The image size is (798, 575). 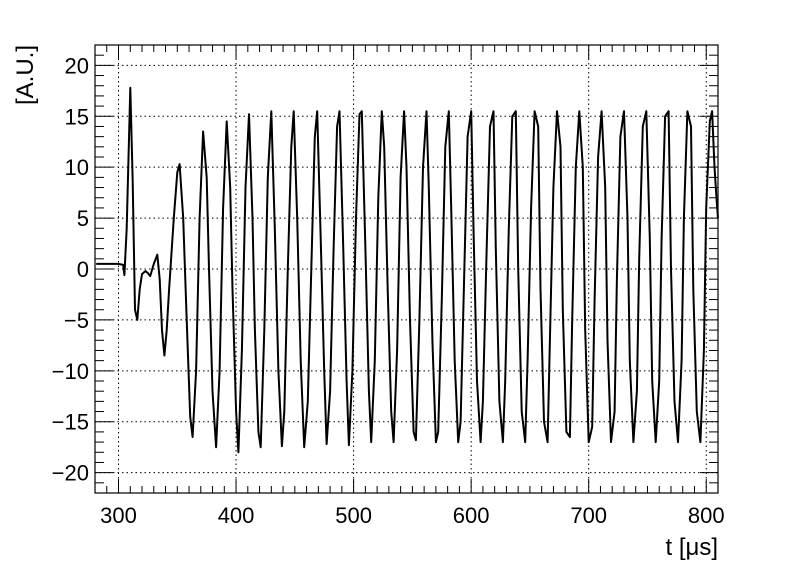 What do you see at coordinates (83, 269) in the screenshot?
I see `y-tick-label: 0` at bounding box center [83, 269].